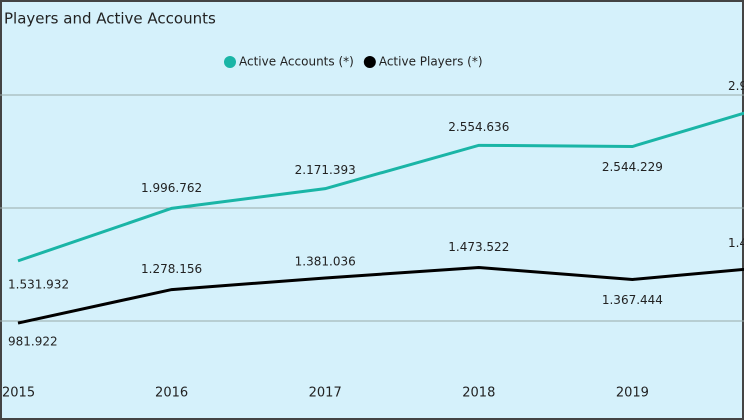  I want to click on data-label: 1.381.036, so click(325, 261).